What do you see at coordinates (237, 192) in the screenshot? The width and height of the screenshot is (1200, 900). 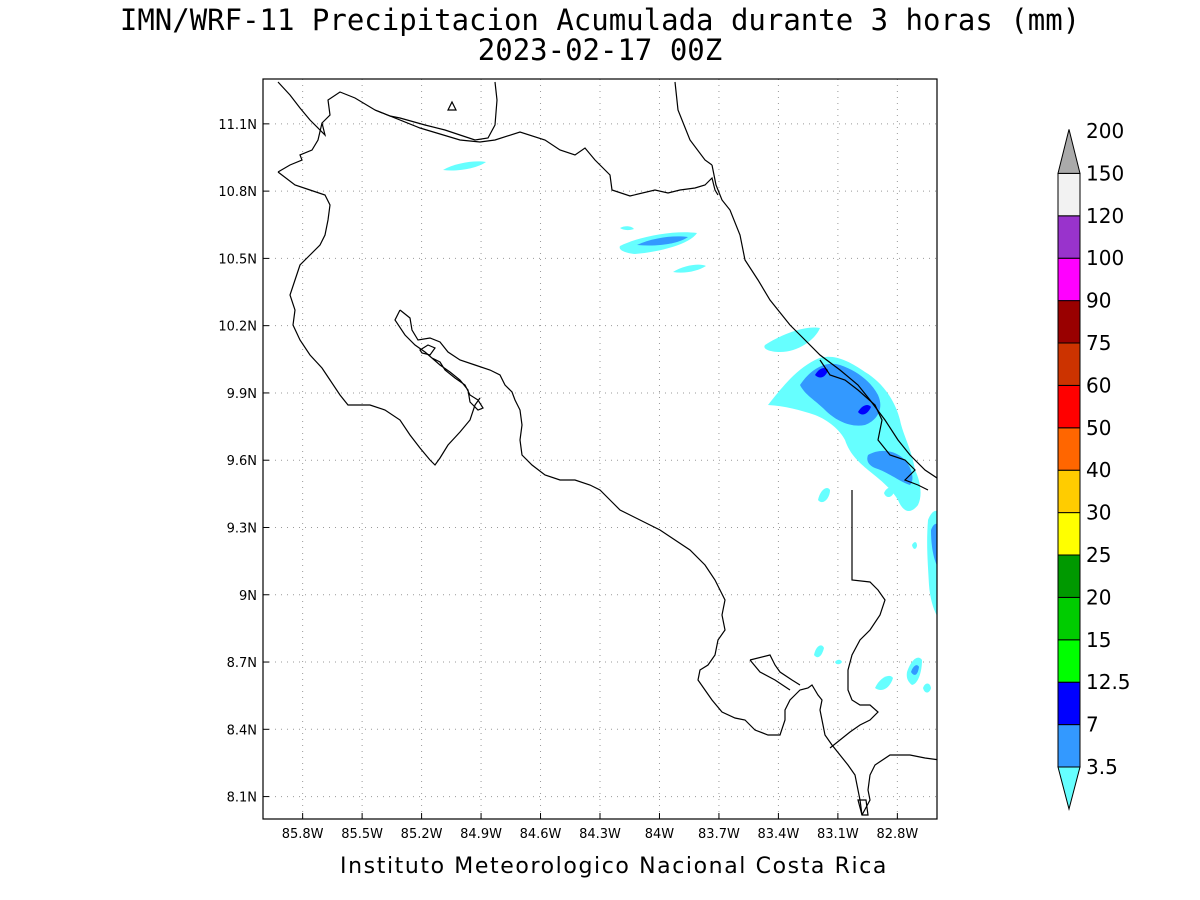 I see `lat-tick-label: 10.8N` at bounding box center [237, 192].